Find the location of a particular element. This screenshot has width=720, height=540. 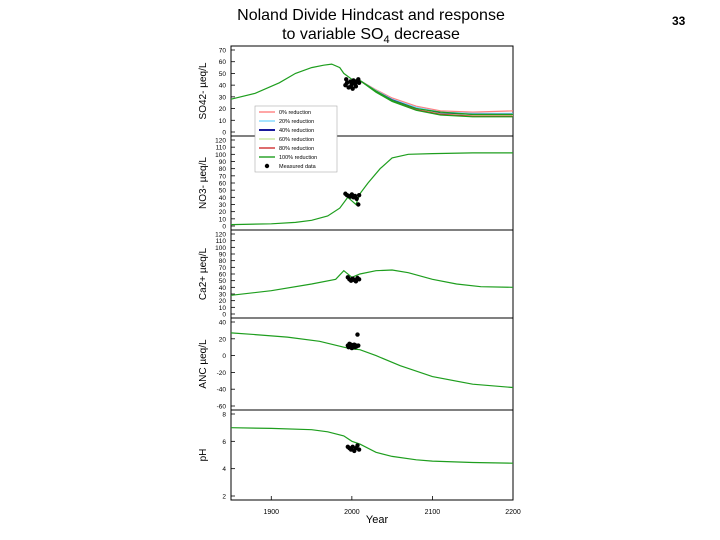

y-tick-label-ca: 20 is located at coordinates (223, 301).